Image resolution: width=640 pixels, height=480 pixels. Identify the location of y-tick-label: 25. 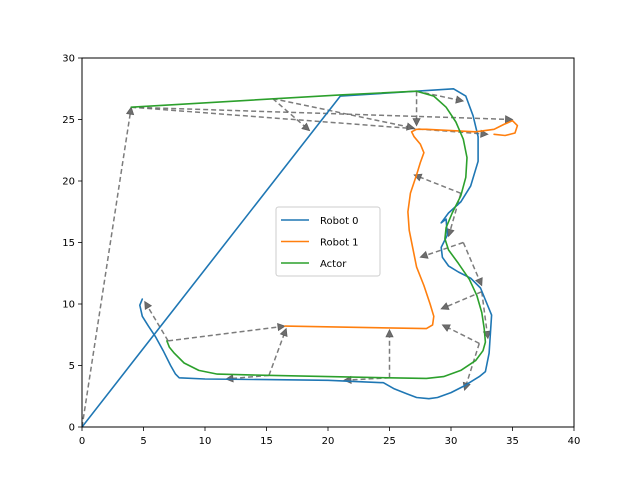
(68, 120).